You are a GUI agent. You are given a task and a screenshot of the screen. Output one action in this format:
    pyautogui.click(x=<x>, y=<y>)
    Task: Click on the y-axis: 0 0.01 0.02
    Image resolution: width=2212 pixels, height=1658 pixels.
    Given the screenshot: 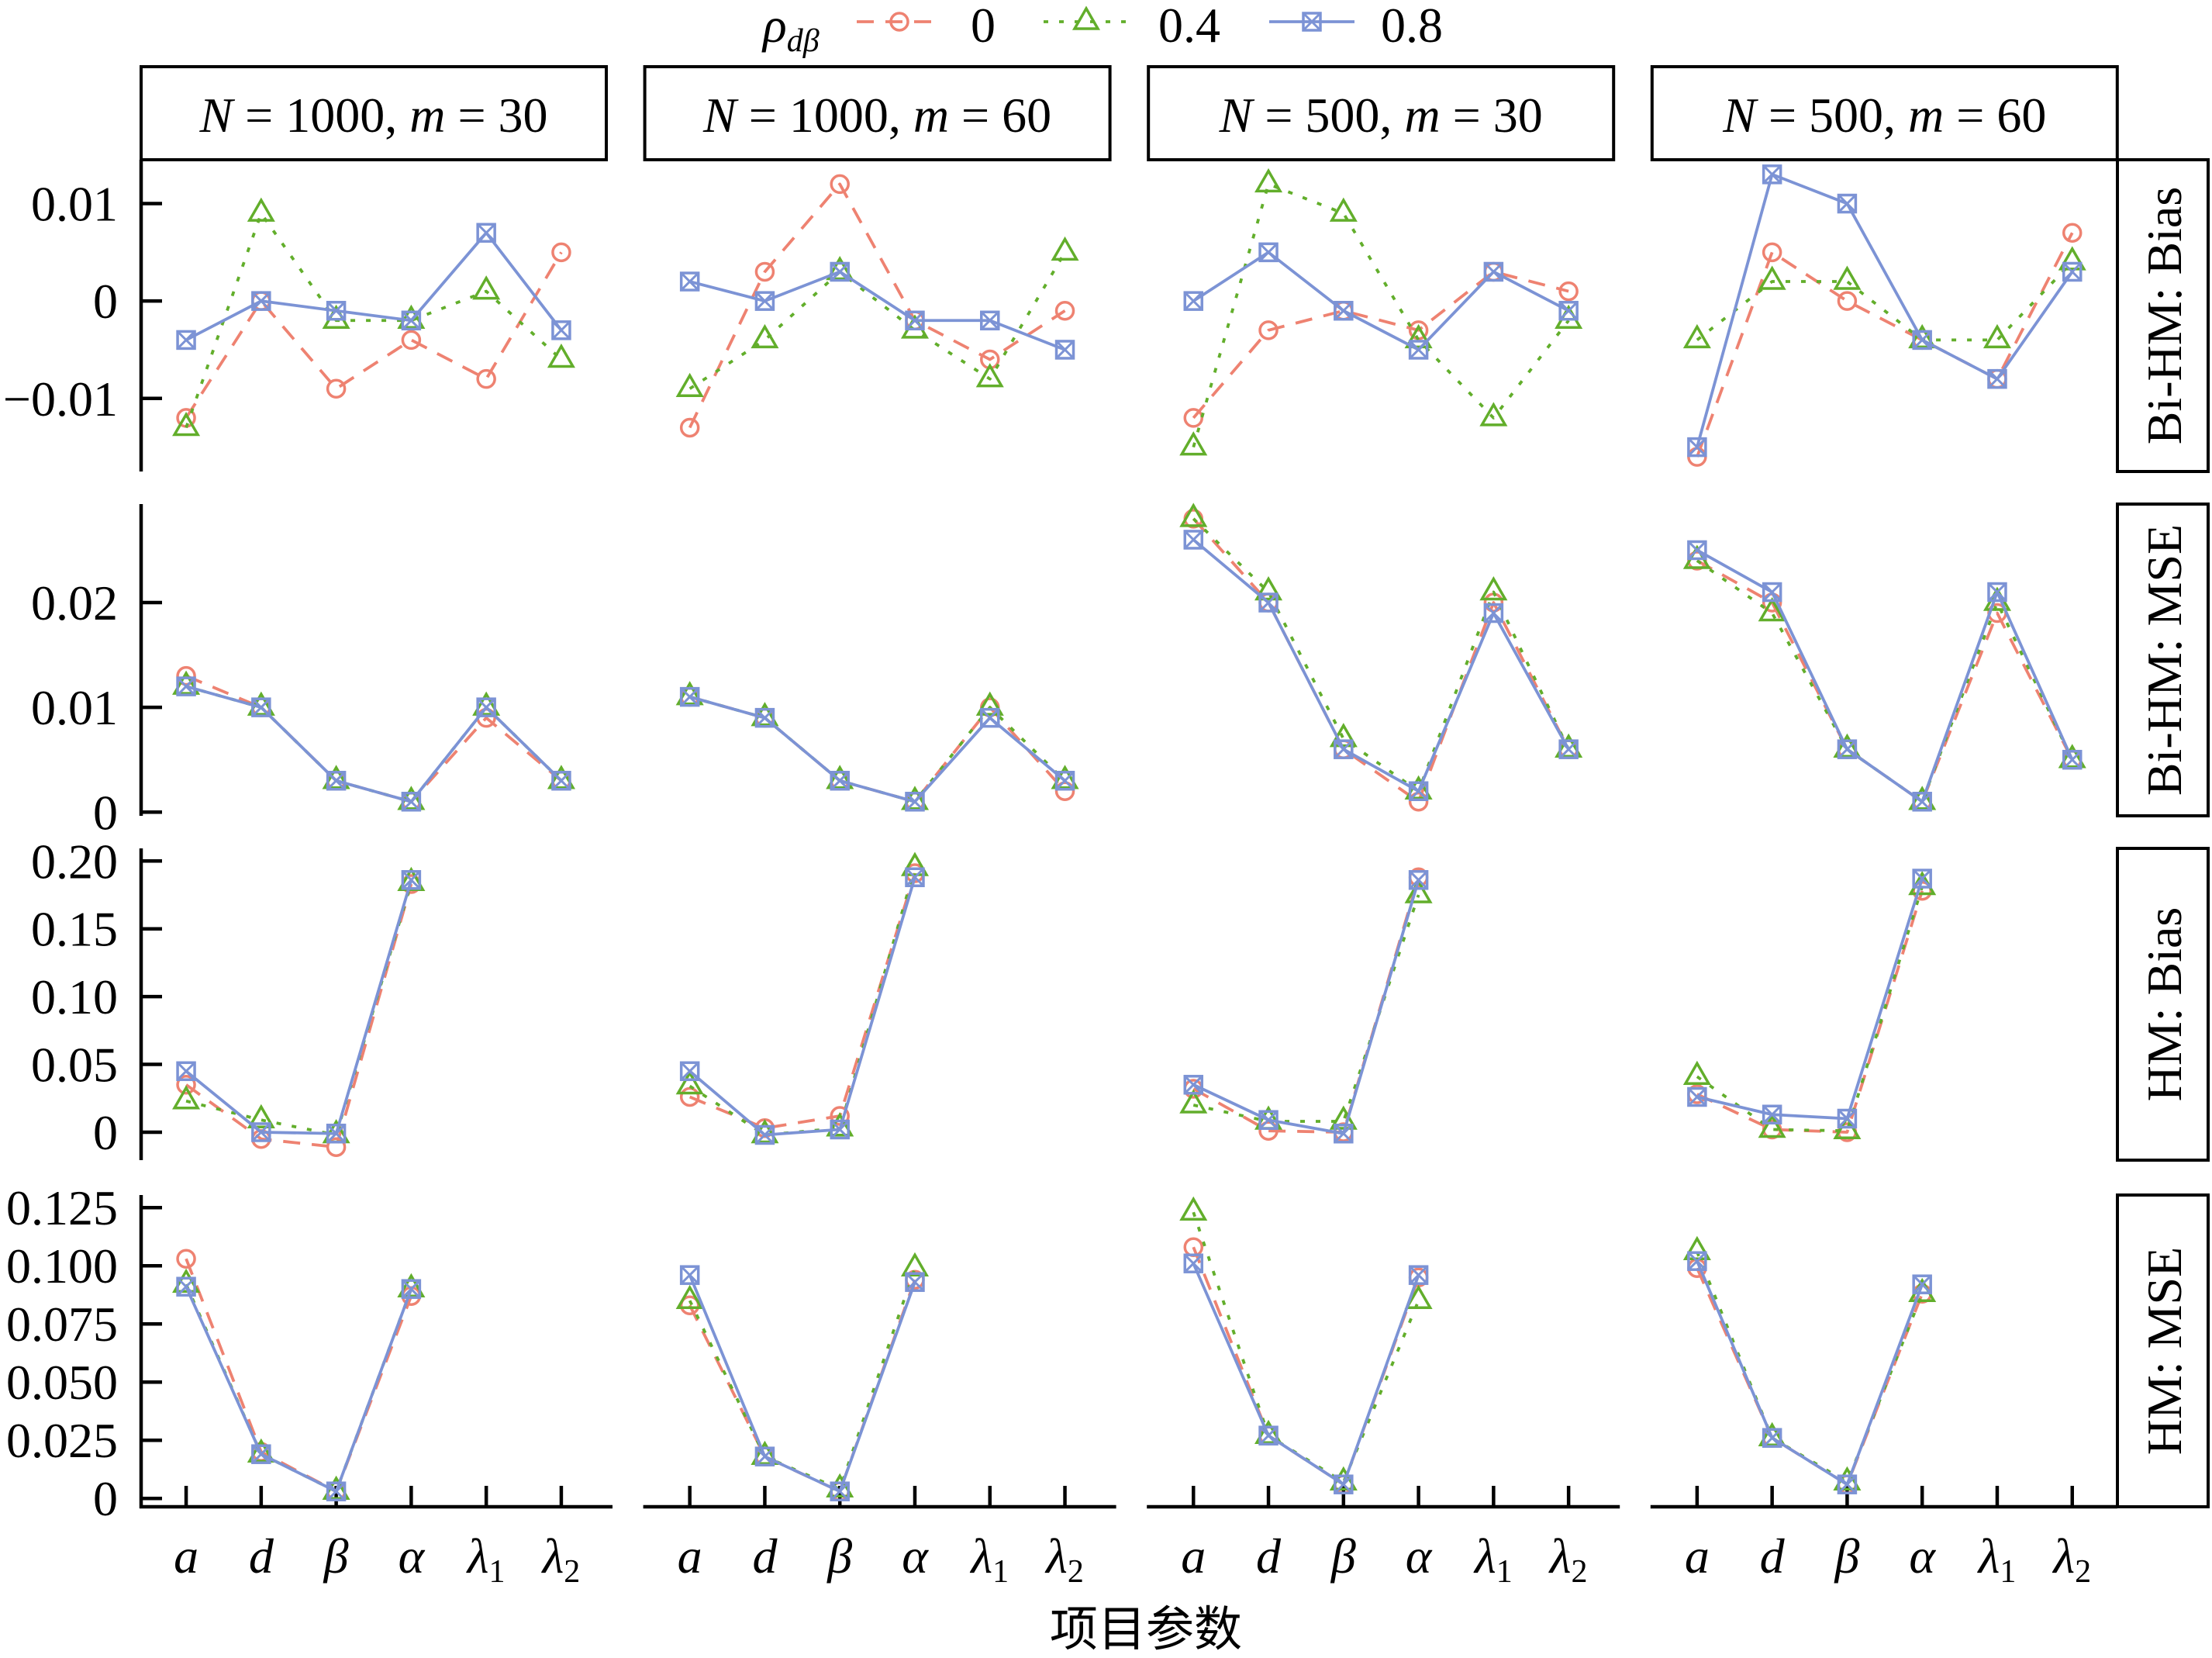 What is the action you would take?
    pyautogui.click(x=96, y=672)
    